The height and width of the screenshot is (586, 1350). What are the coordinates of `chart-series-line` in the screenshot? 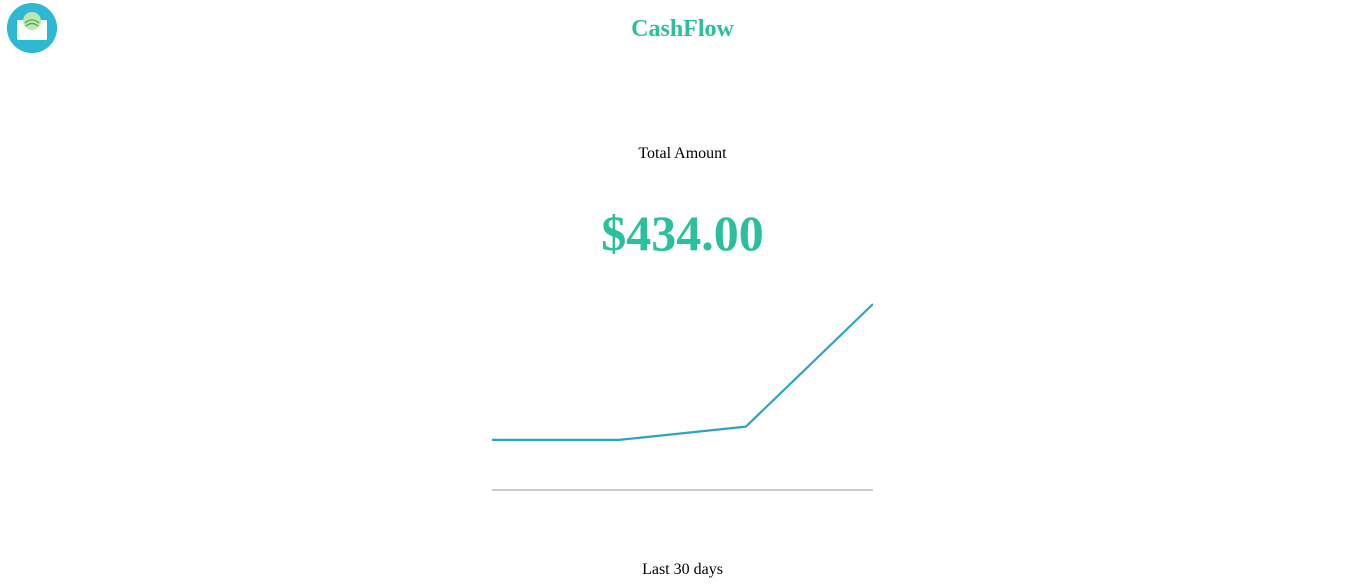 It's located at (682, 372).